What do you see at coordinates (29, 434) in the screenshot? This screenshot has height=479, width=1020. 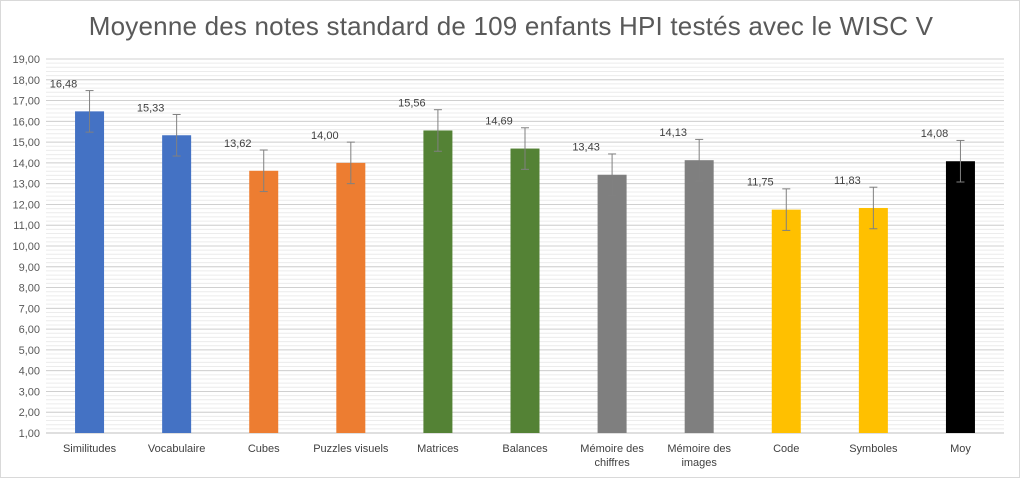 I see `y-tick-label: 1,00` at bounding box center [29, 434].